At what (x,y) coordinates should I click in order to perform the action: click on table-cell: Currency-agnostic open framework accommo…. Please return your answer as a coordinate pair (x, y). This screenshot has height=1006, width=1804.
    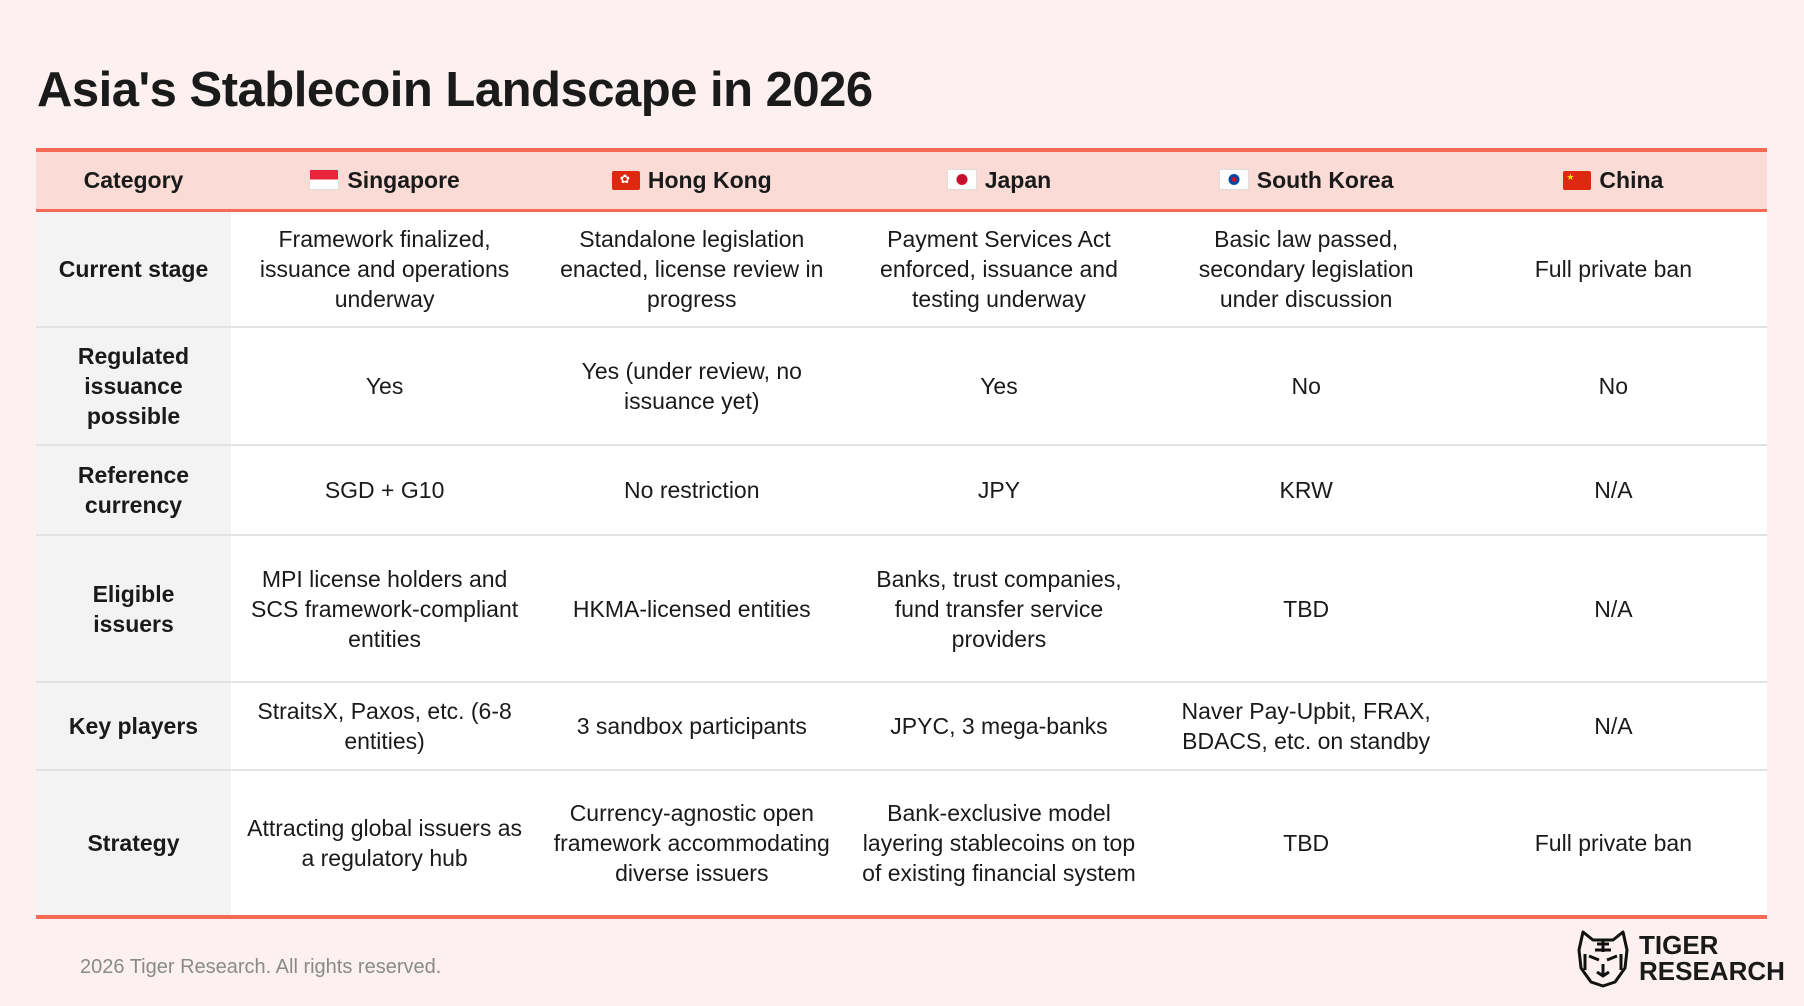
    Looking at the image, I should click on (692, 844).